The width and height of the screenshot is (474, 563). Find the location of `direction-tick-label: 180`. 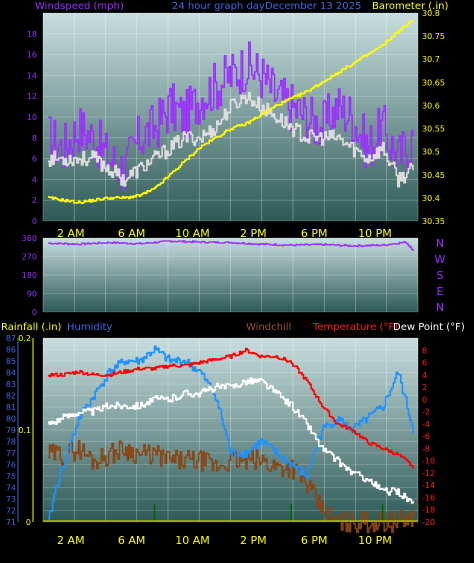

direction-tick-label: 180 is located at coordinates (29, 275).